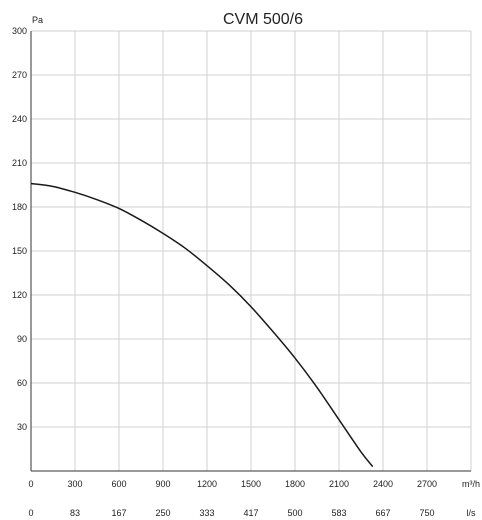  What do you see at coordinates (383, 484) in the screenshot?
I see `x-tick-label: 2400` at bounding box center [383, 484].